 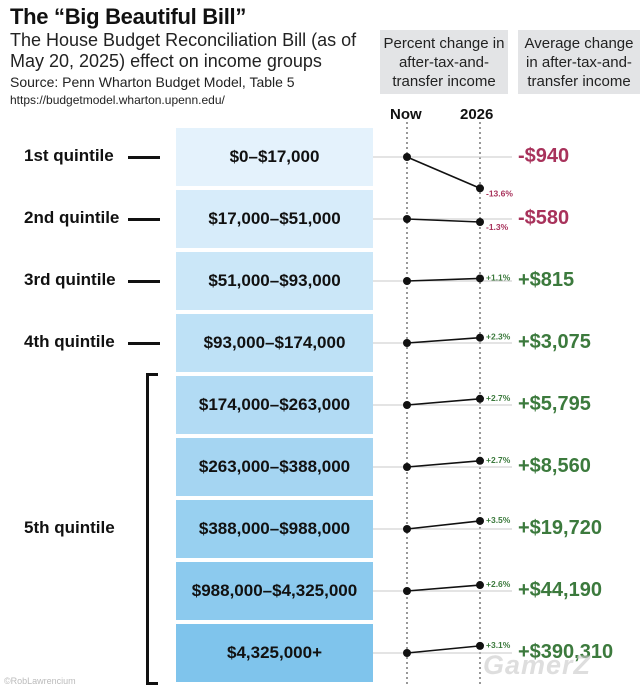 I want to click on quintile-label-5: 5th quintile, so click(x=69, y=527).